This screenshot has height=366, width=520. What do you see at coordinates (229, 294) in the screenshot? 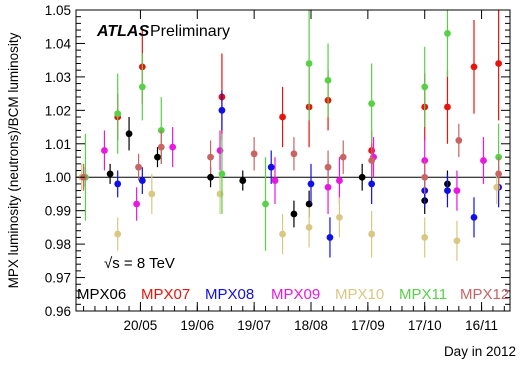
I see `legend-entry-mpx08: MPX08` at bounding box center [229, 294].